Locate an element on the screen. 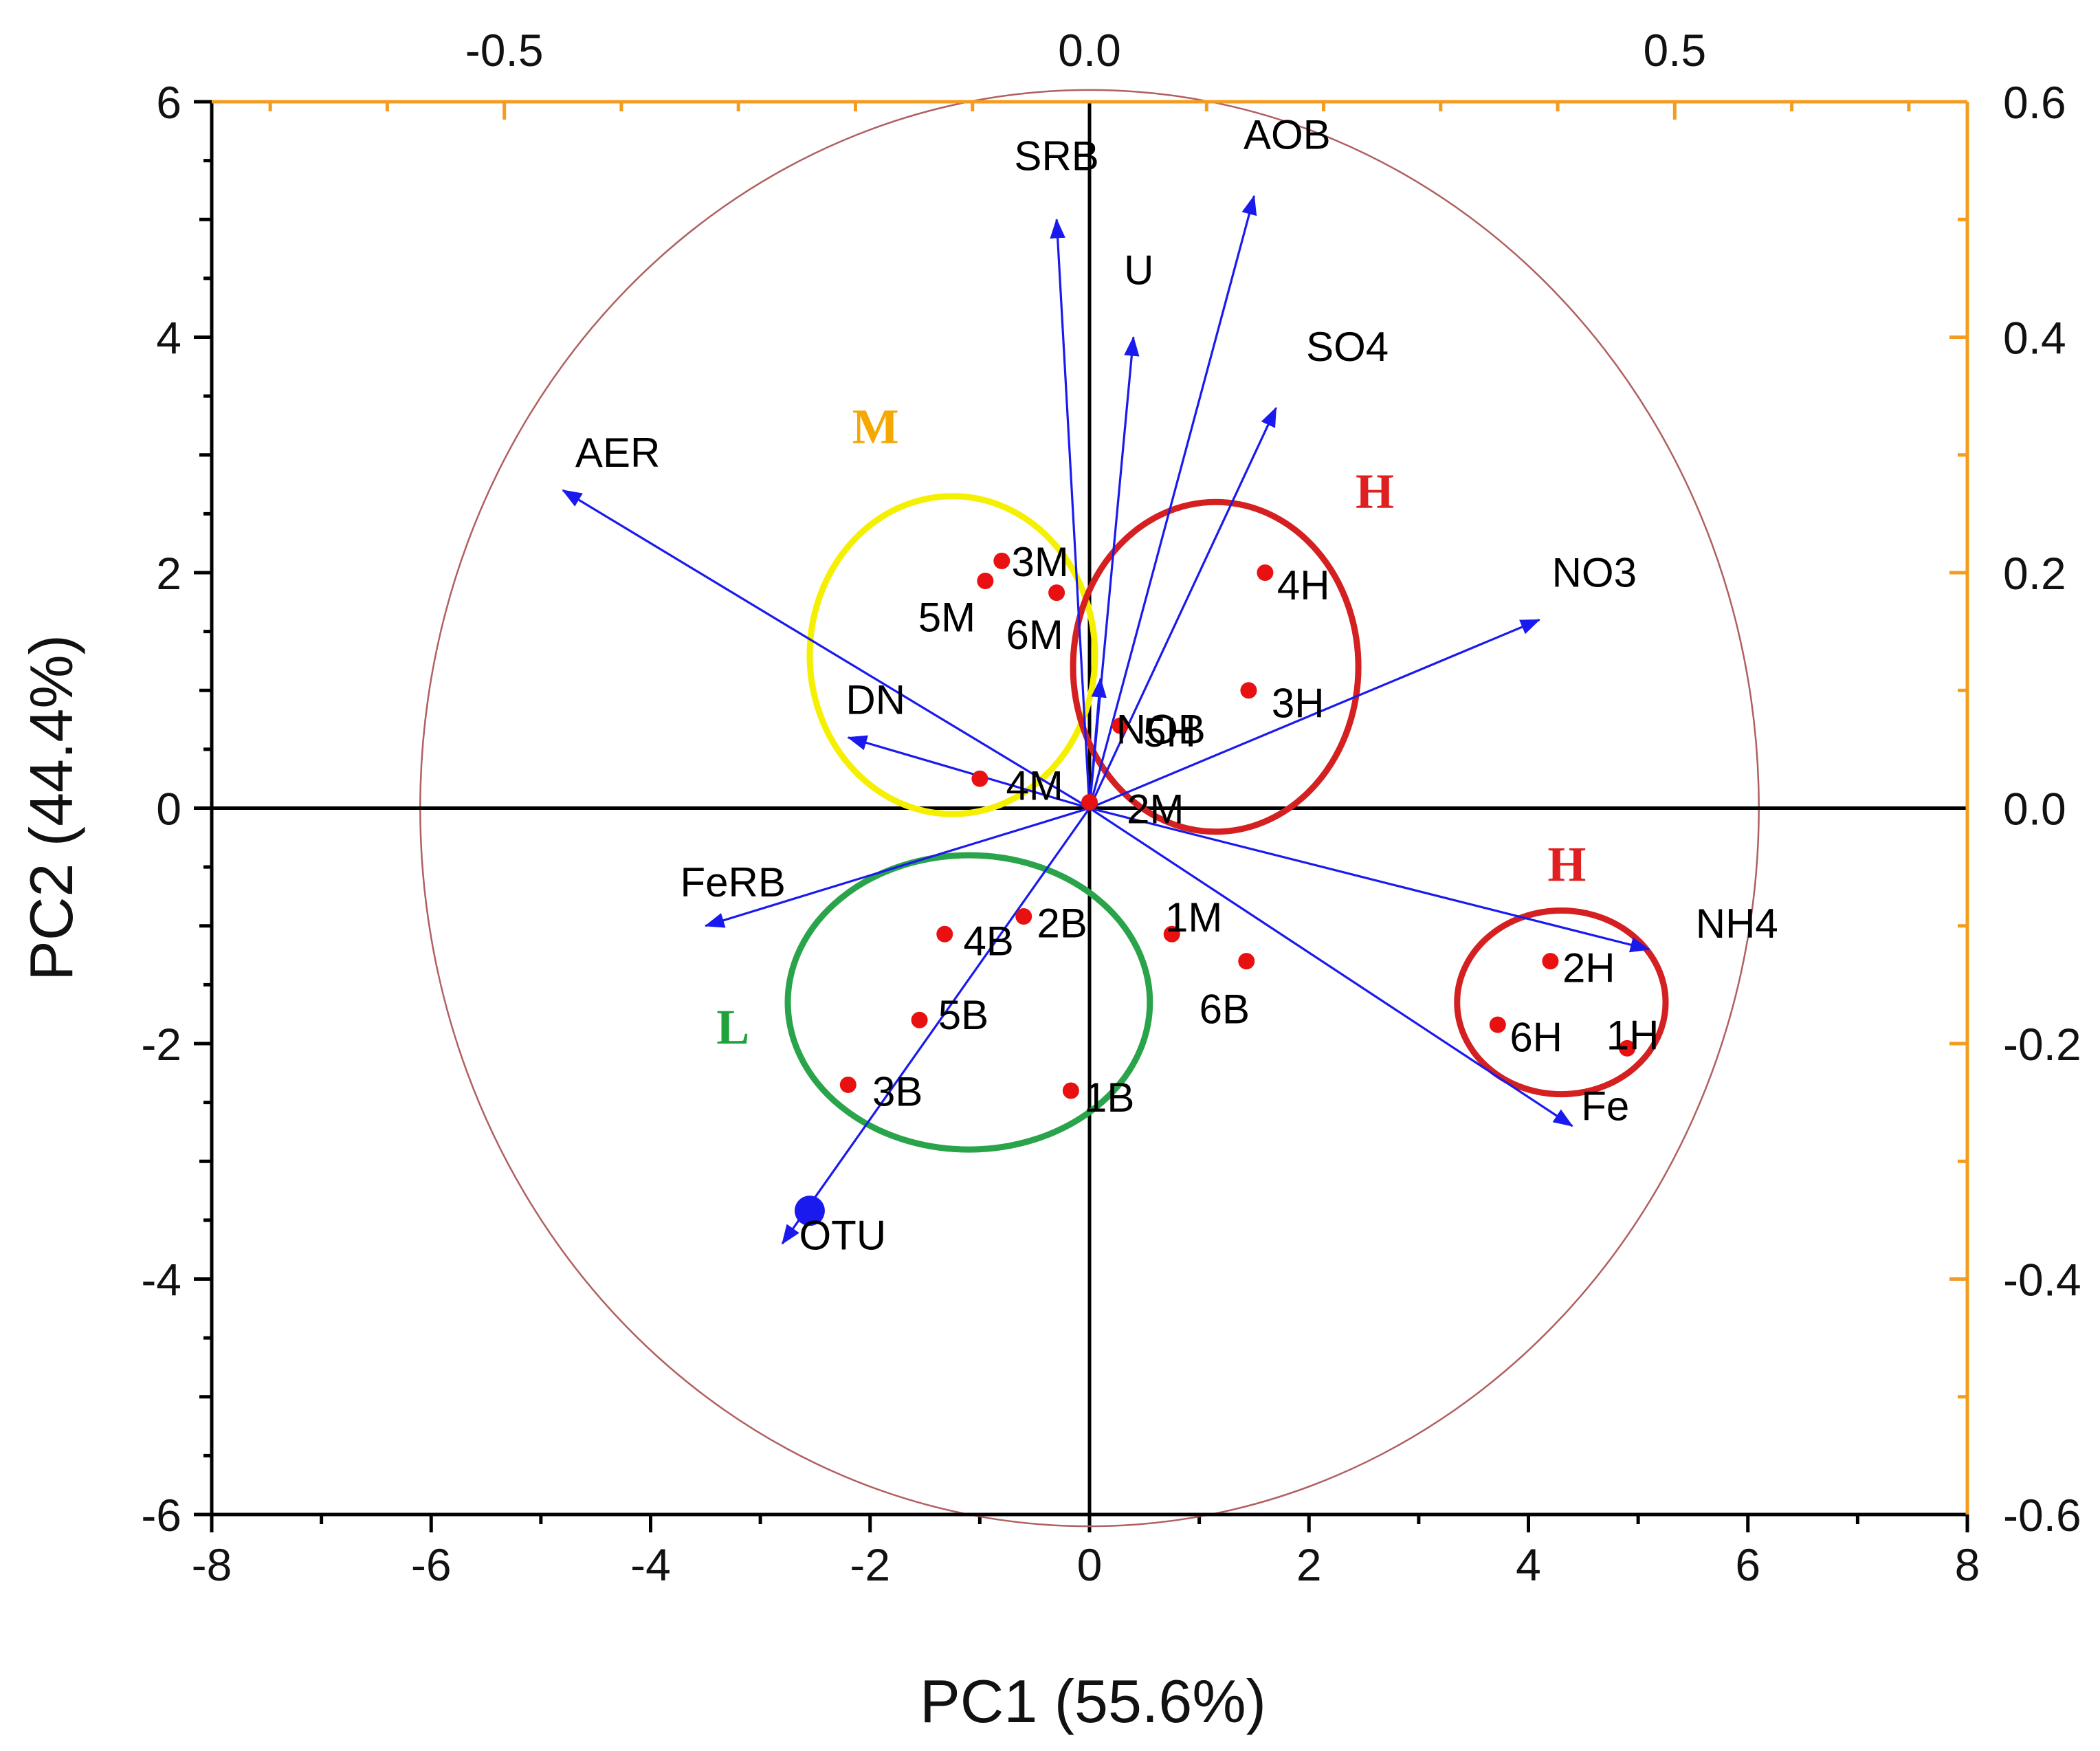  sample-label: 2M is located at coordinates (1155, 809).